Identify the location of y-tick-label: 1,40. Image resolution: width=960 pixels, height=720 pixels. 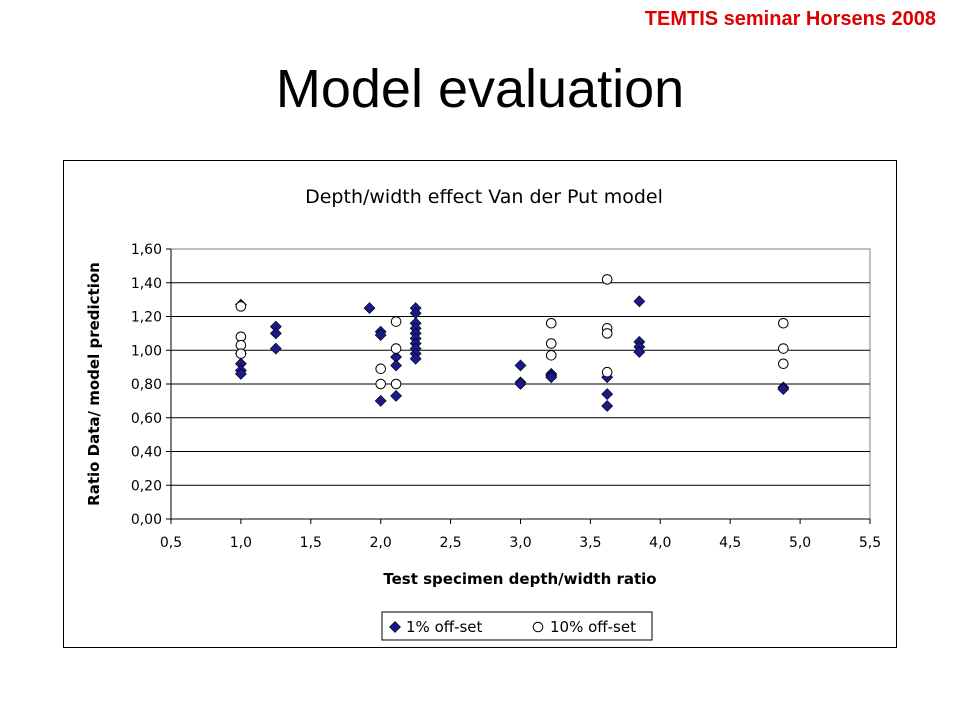
(146, 284).